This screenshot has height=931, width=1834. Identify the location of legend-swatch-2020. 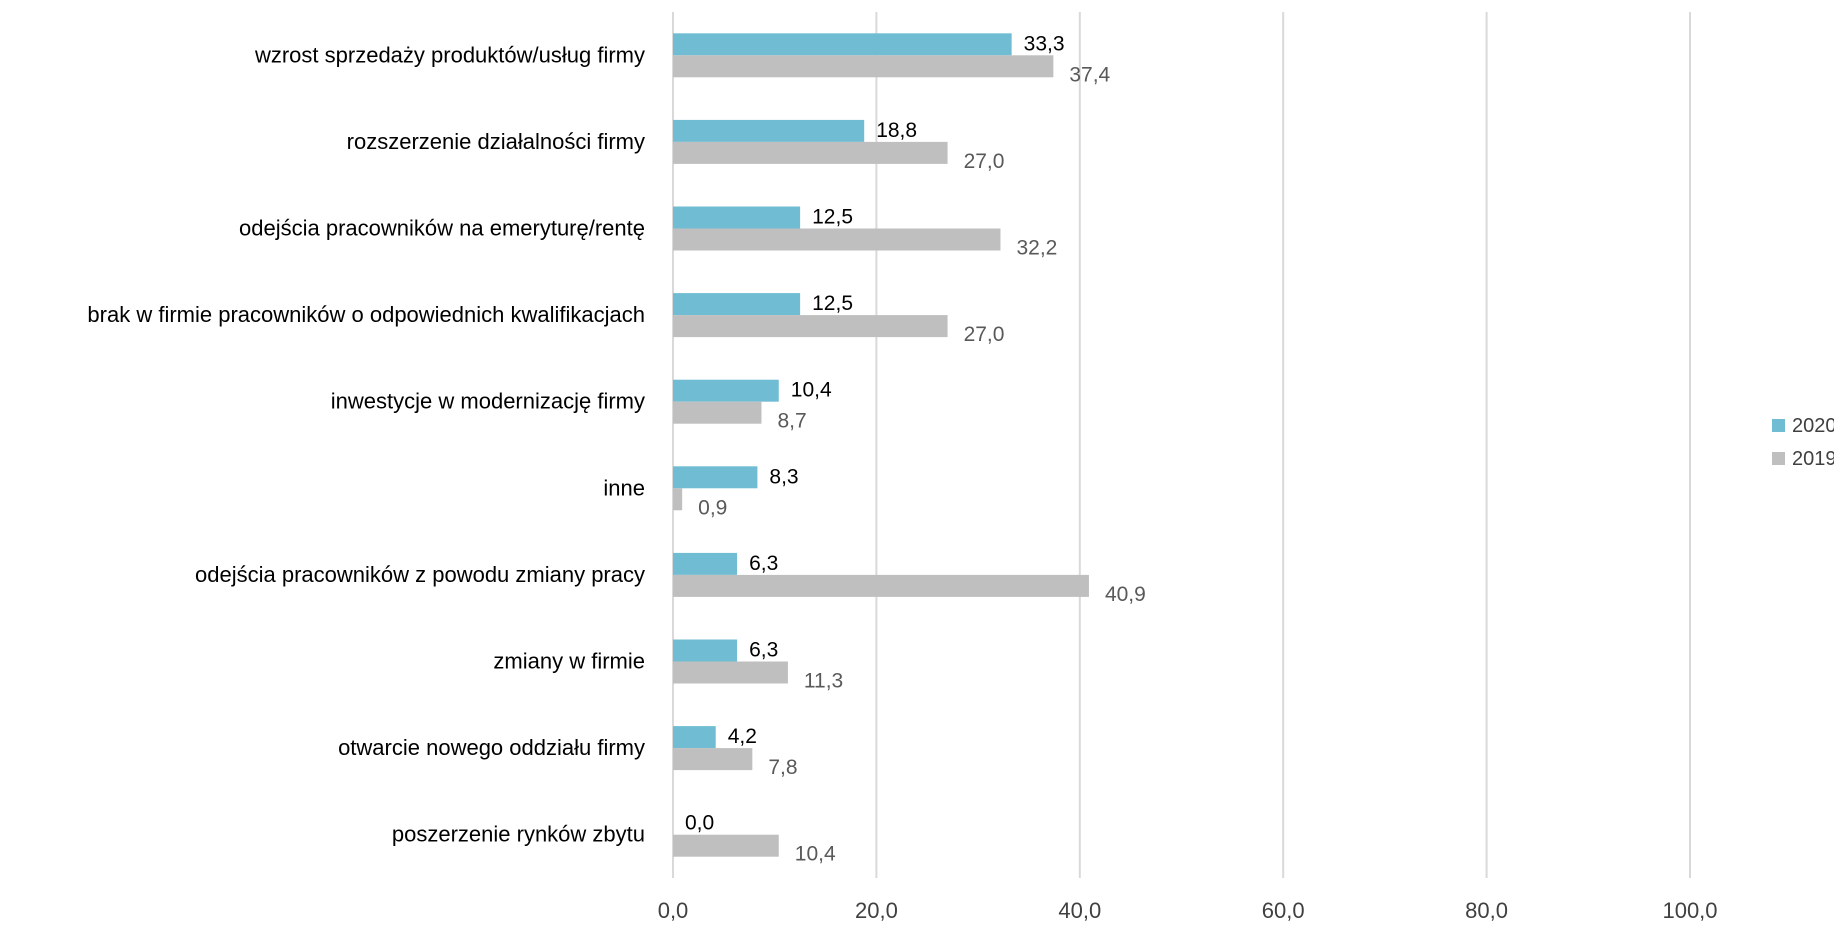
(1778, 425).